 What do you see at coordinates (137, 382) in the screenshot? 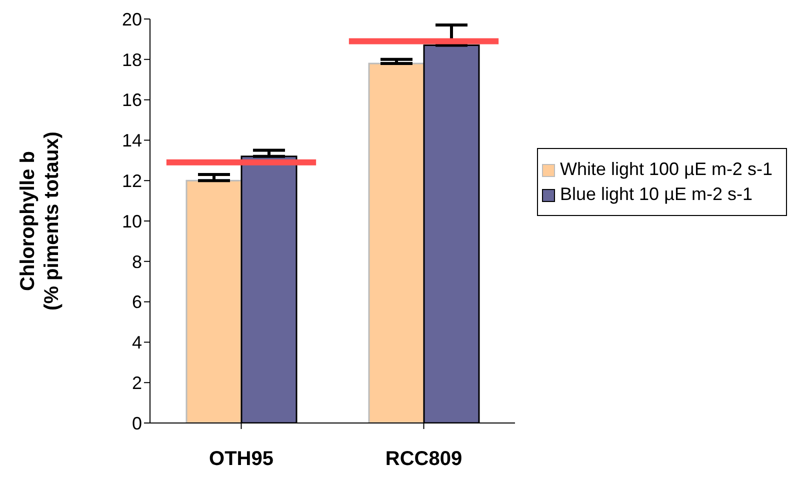
I see `y-tick-label: 2` at bounding box center [137, 382].